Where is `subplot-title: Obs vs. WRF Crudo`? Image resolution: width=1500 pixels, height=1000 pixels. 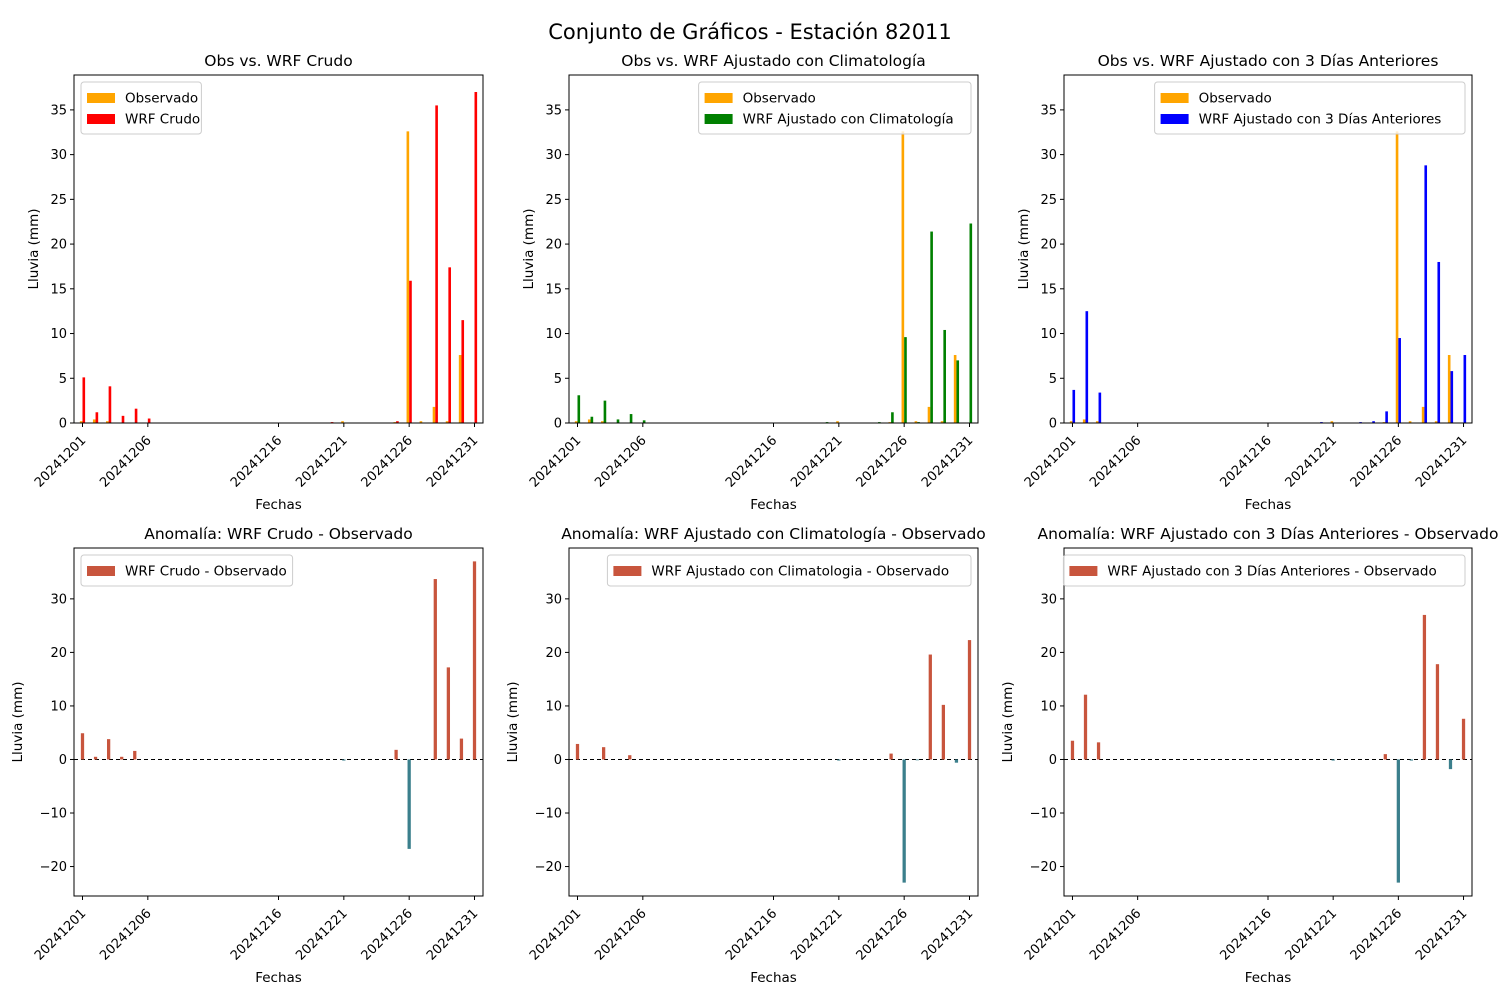 subplot-title: Obs vs. WRF Crudo is located at coordinates (278, 61).